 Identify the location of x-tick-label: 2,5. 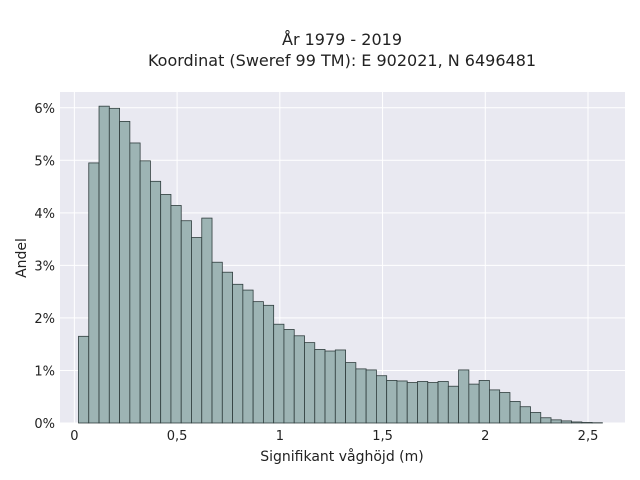
(588, 436).